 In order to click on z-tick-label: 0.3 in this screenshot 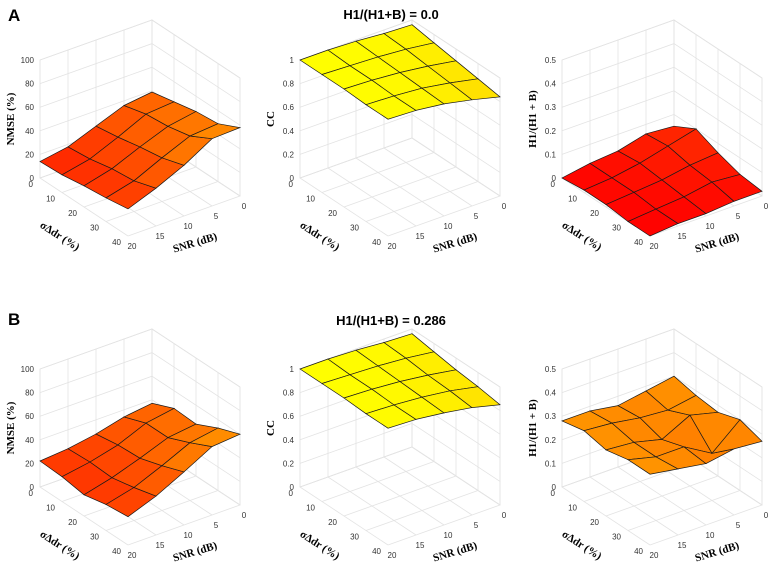, I will do `click(551, 416)`.